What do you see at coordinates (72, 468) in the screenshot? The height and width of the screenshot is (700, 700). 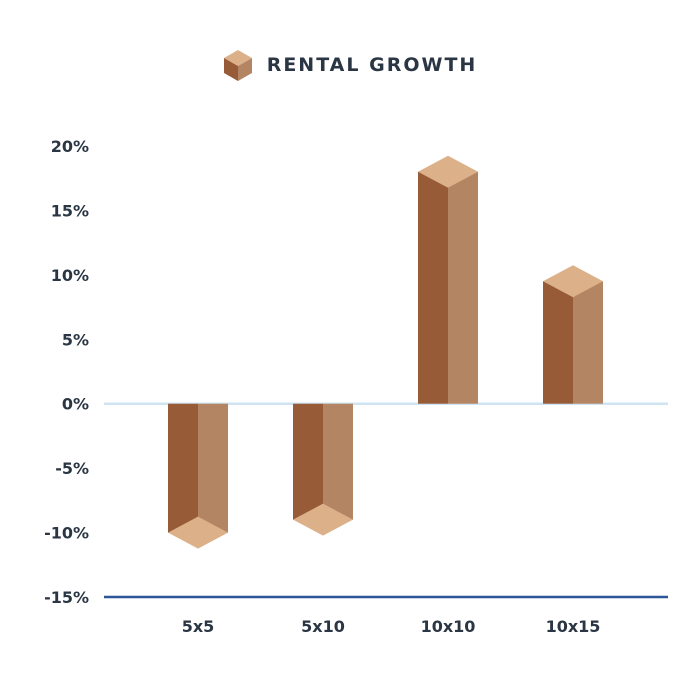 I see `y-tick-label: -5%` at bounding box center [72, 468].